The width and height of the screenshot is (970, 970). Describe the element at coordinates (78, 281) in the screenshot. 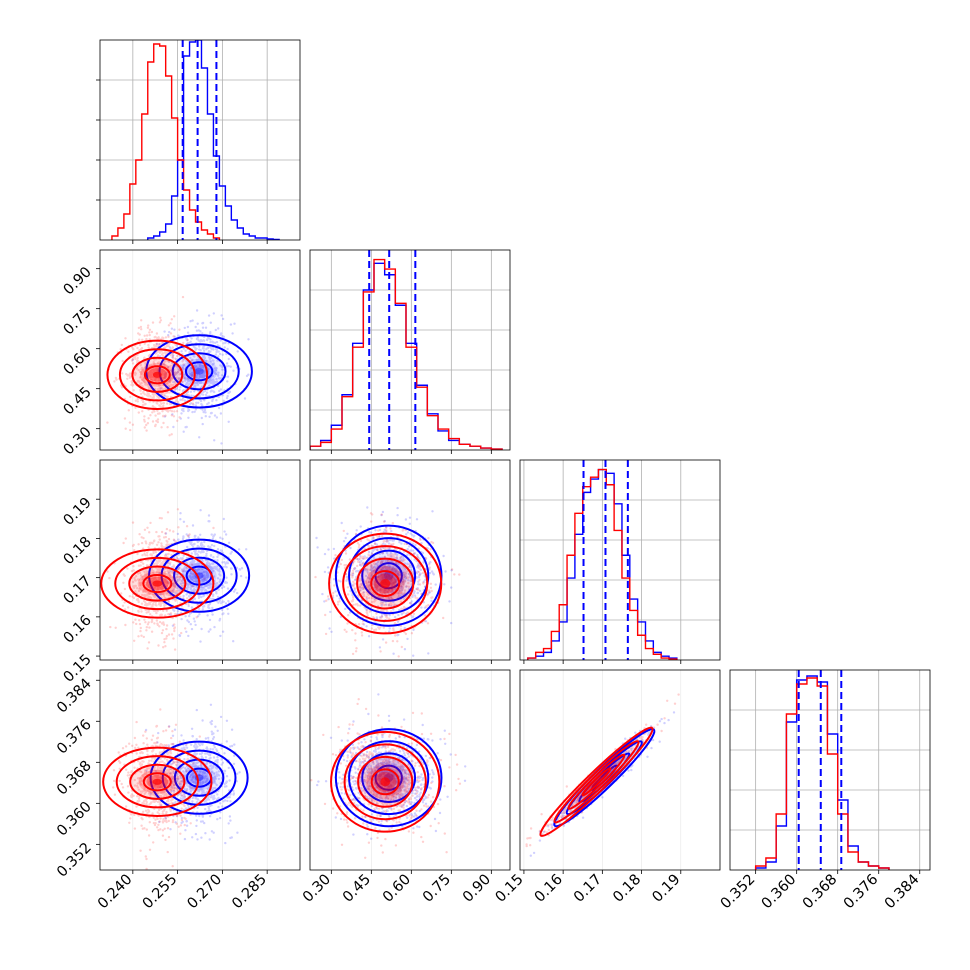

I see `y-tick-label: 0.90` at that location.